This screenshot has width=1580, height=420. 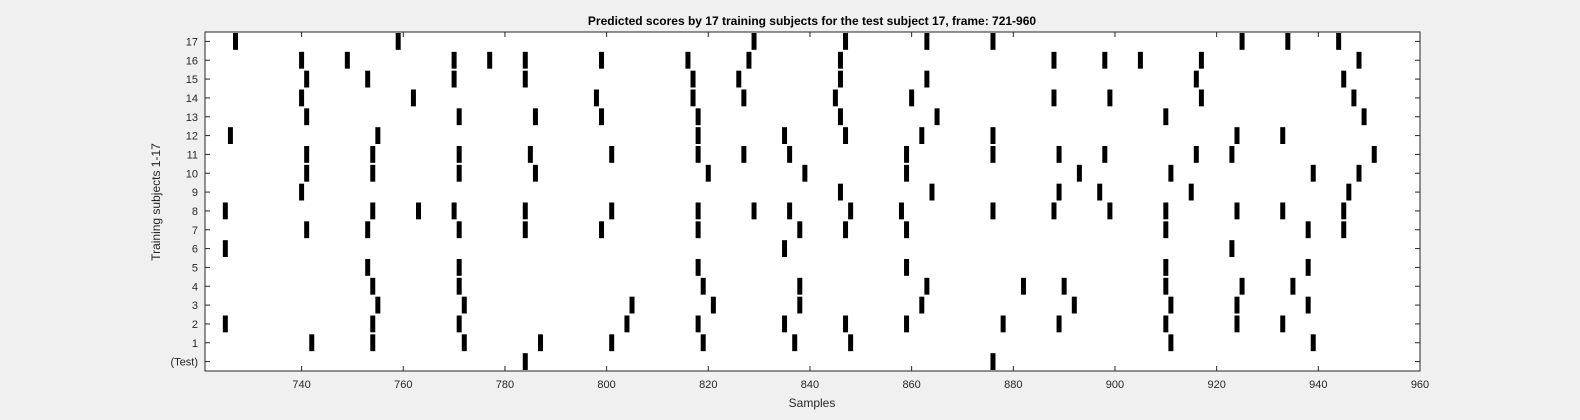 What do you see at coordinates (195, 212) in the screenshot?
I see `y-tick-label-8: 8` at bounding box center [195, 212].